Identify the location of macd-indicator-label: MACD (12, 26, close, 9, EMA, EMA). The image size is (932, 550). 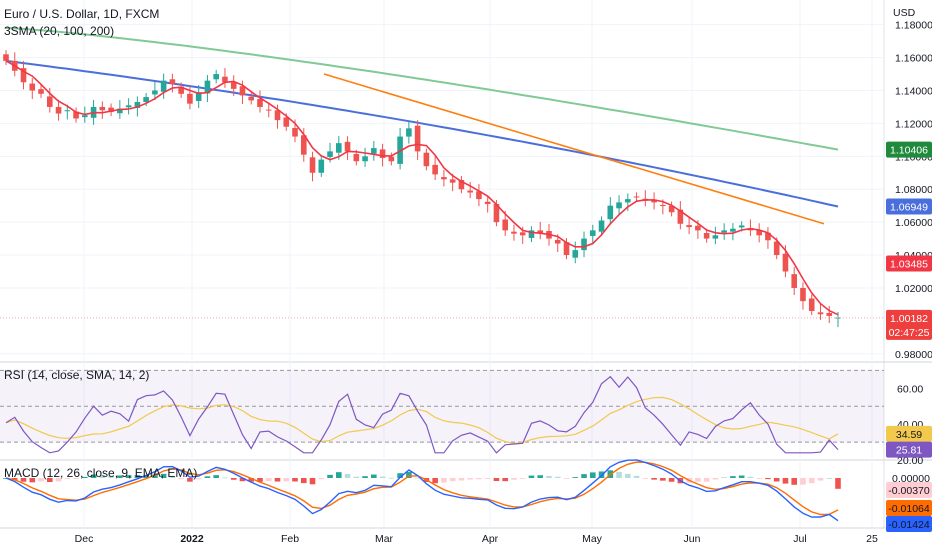
(100, 473).